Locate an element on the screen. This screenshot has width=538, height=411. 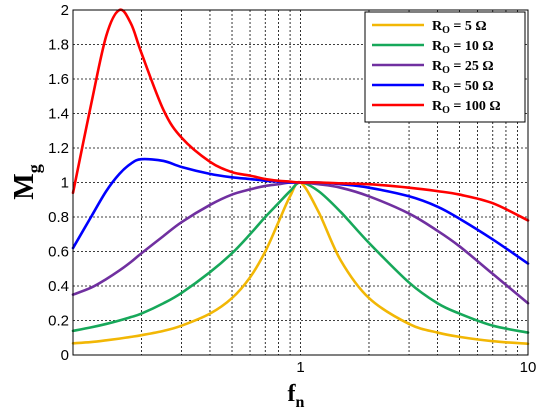
x-axis-title: fn is located at coordinates (296, 396).